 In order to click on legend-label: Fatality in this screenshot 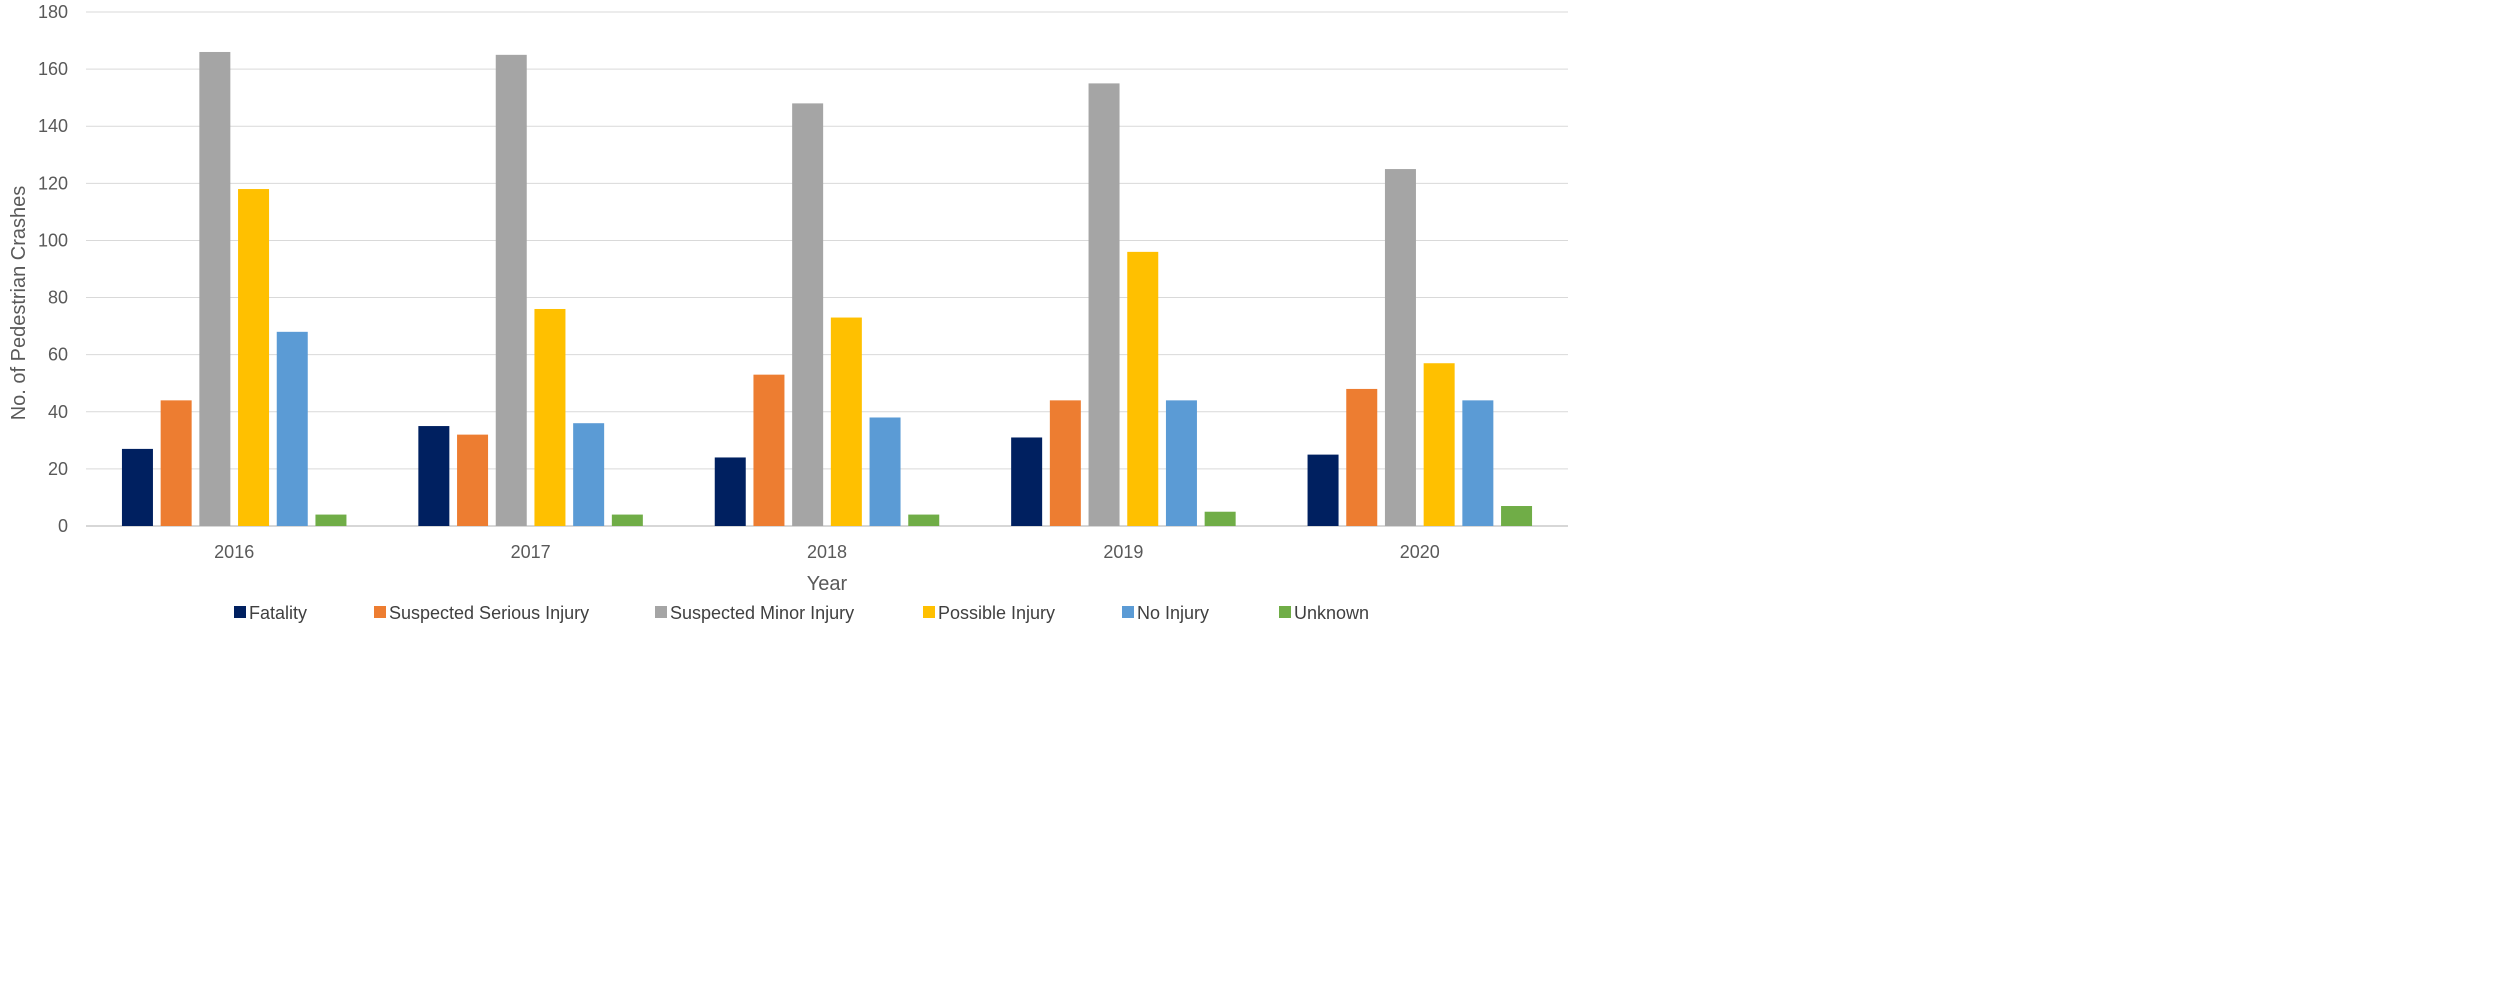, I will do `click(278, 613)`.